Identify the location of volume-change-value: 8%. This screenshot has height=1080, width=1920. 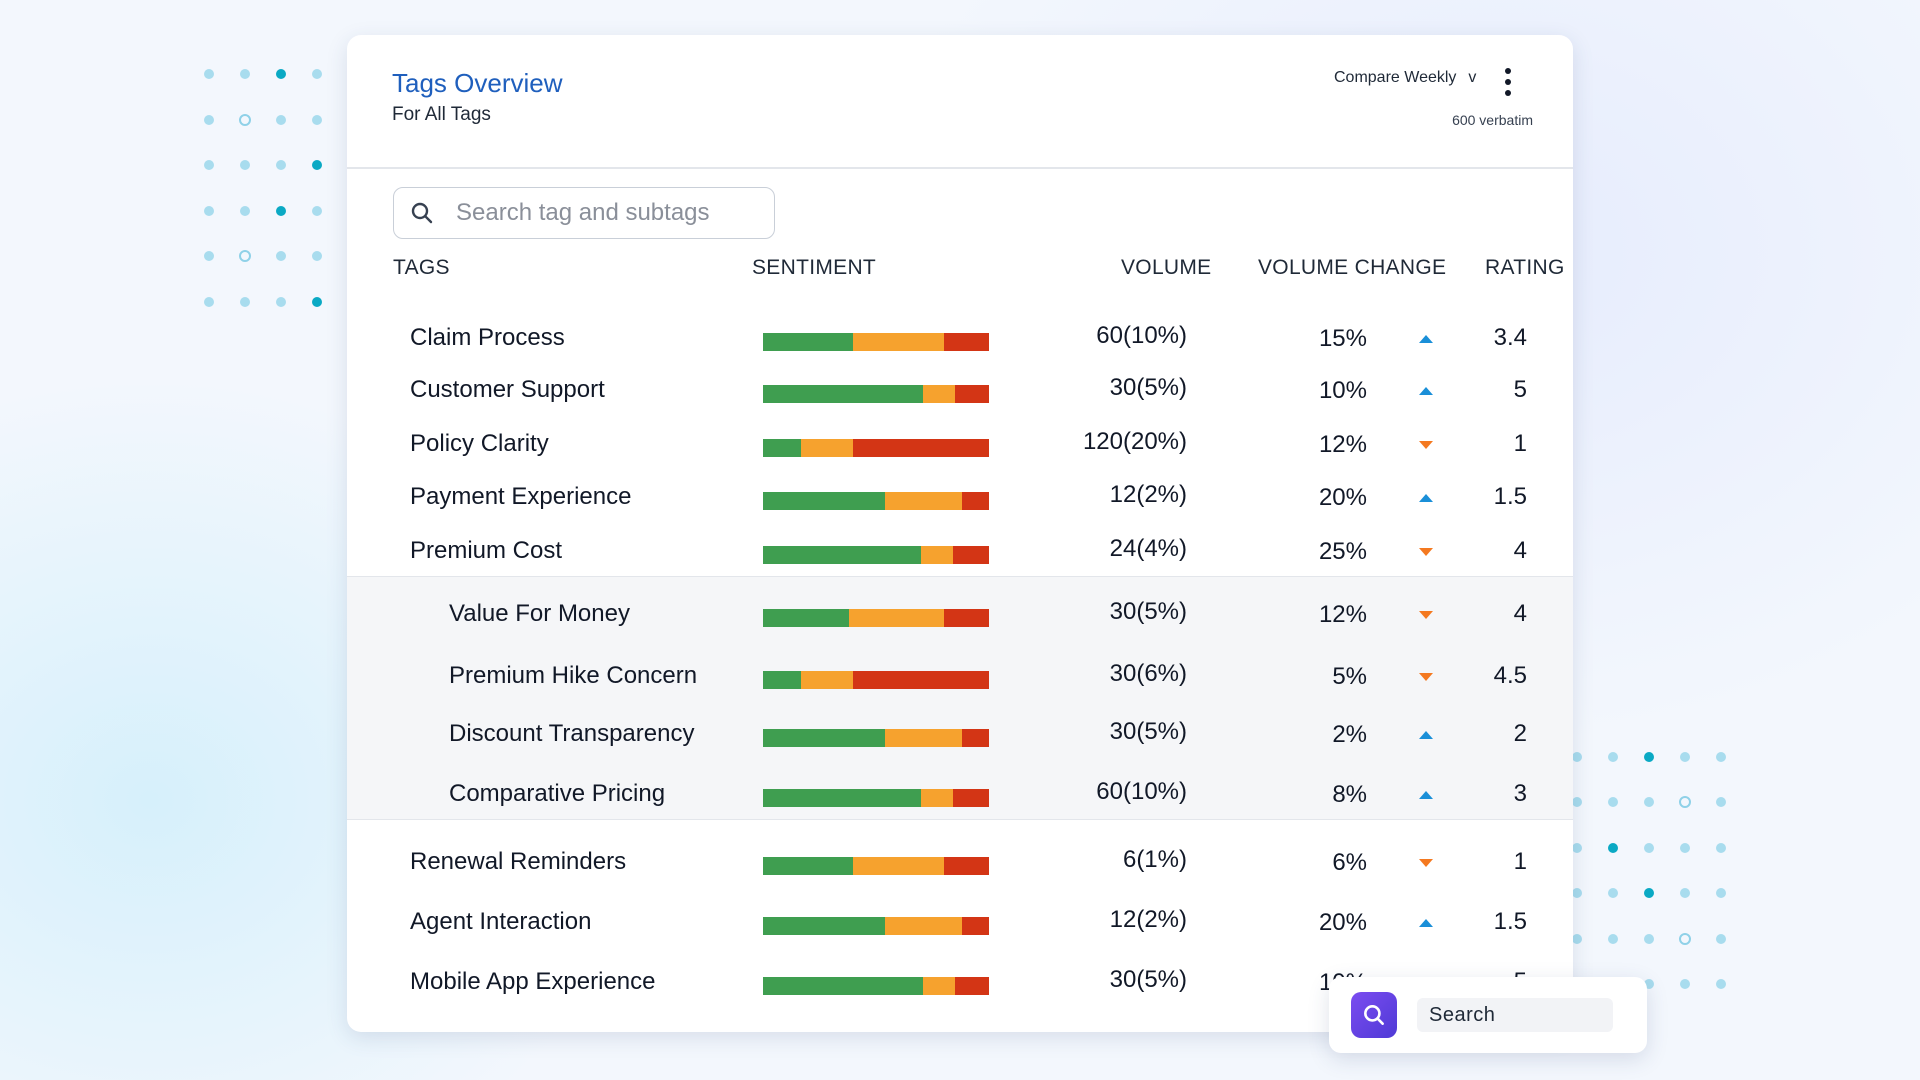
(1349, 794).